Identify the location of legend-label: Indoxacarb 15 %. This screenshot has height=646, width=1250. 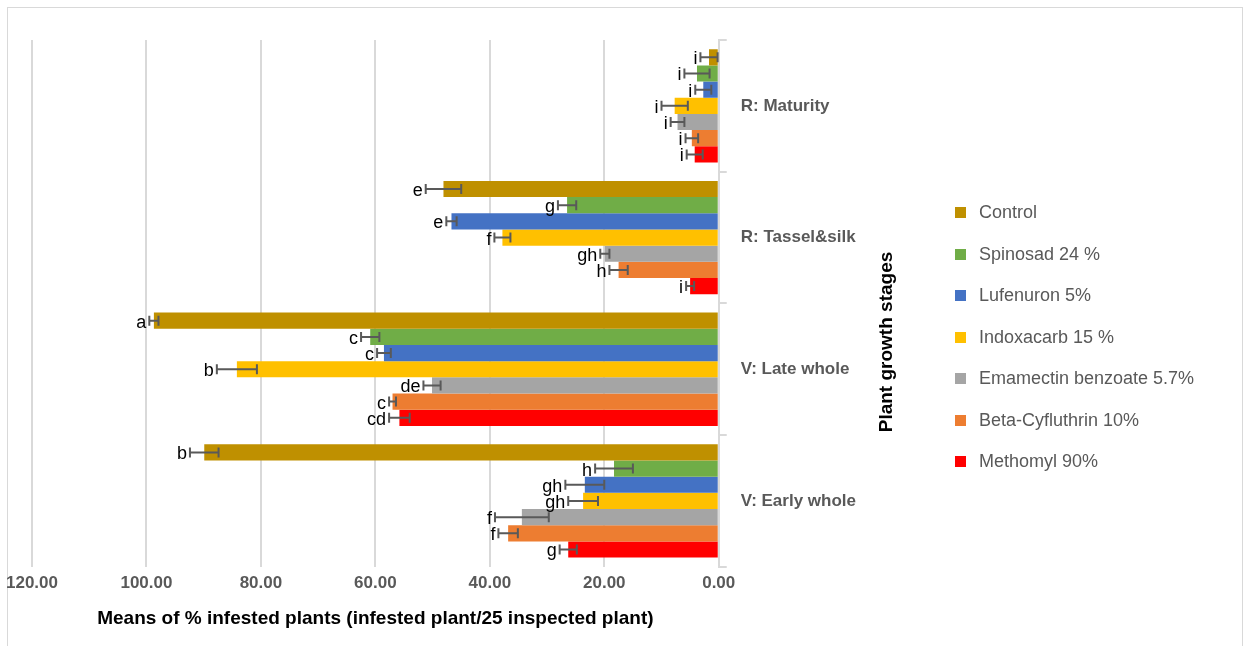
(1047, 337).